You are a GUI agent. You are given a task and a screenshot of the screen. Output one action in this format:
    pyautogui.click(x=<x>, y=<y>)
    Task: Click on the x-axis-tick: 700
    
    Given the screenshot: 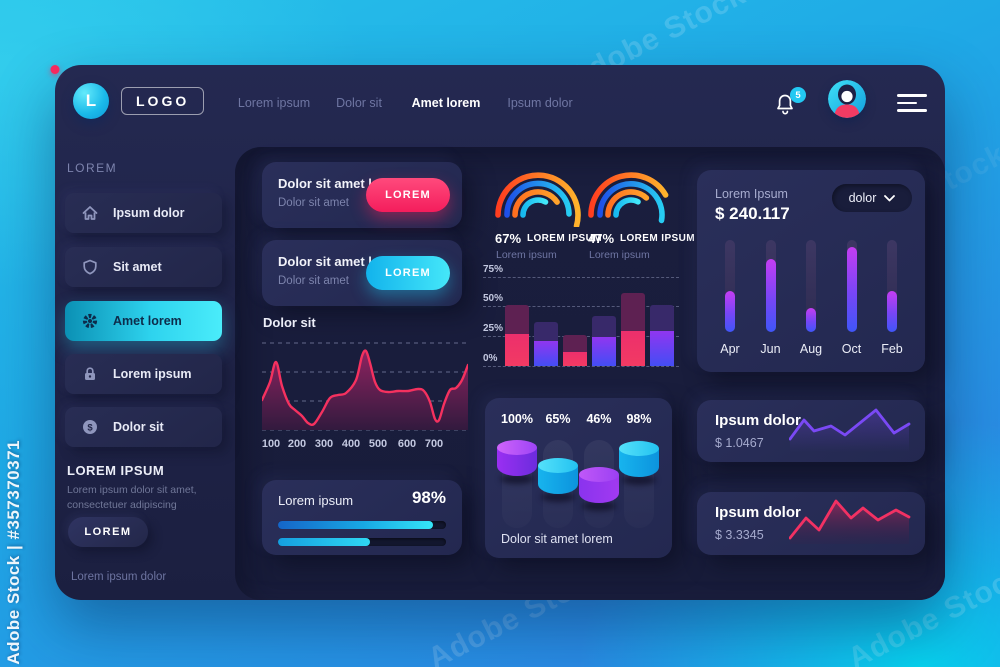 What is the action you would take?
    pyautogui.click(x=434, y=444)
    